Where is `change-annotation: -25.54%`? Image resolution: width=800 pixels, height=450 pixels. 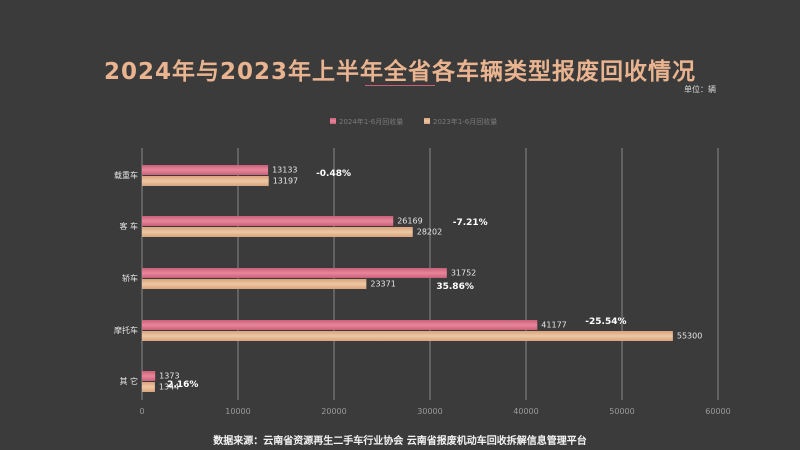 change-annotation: -25.54% is located at coordinates (605, 322).